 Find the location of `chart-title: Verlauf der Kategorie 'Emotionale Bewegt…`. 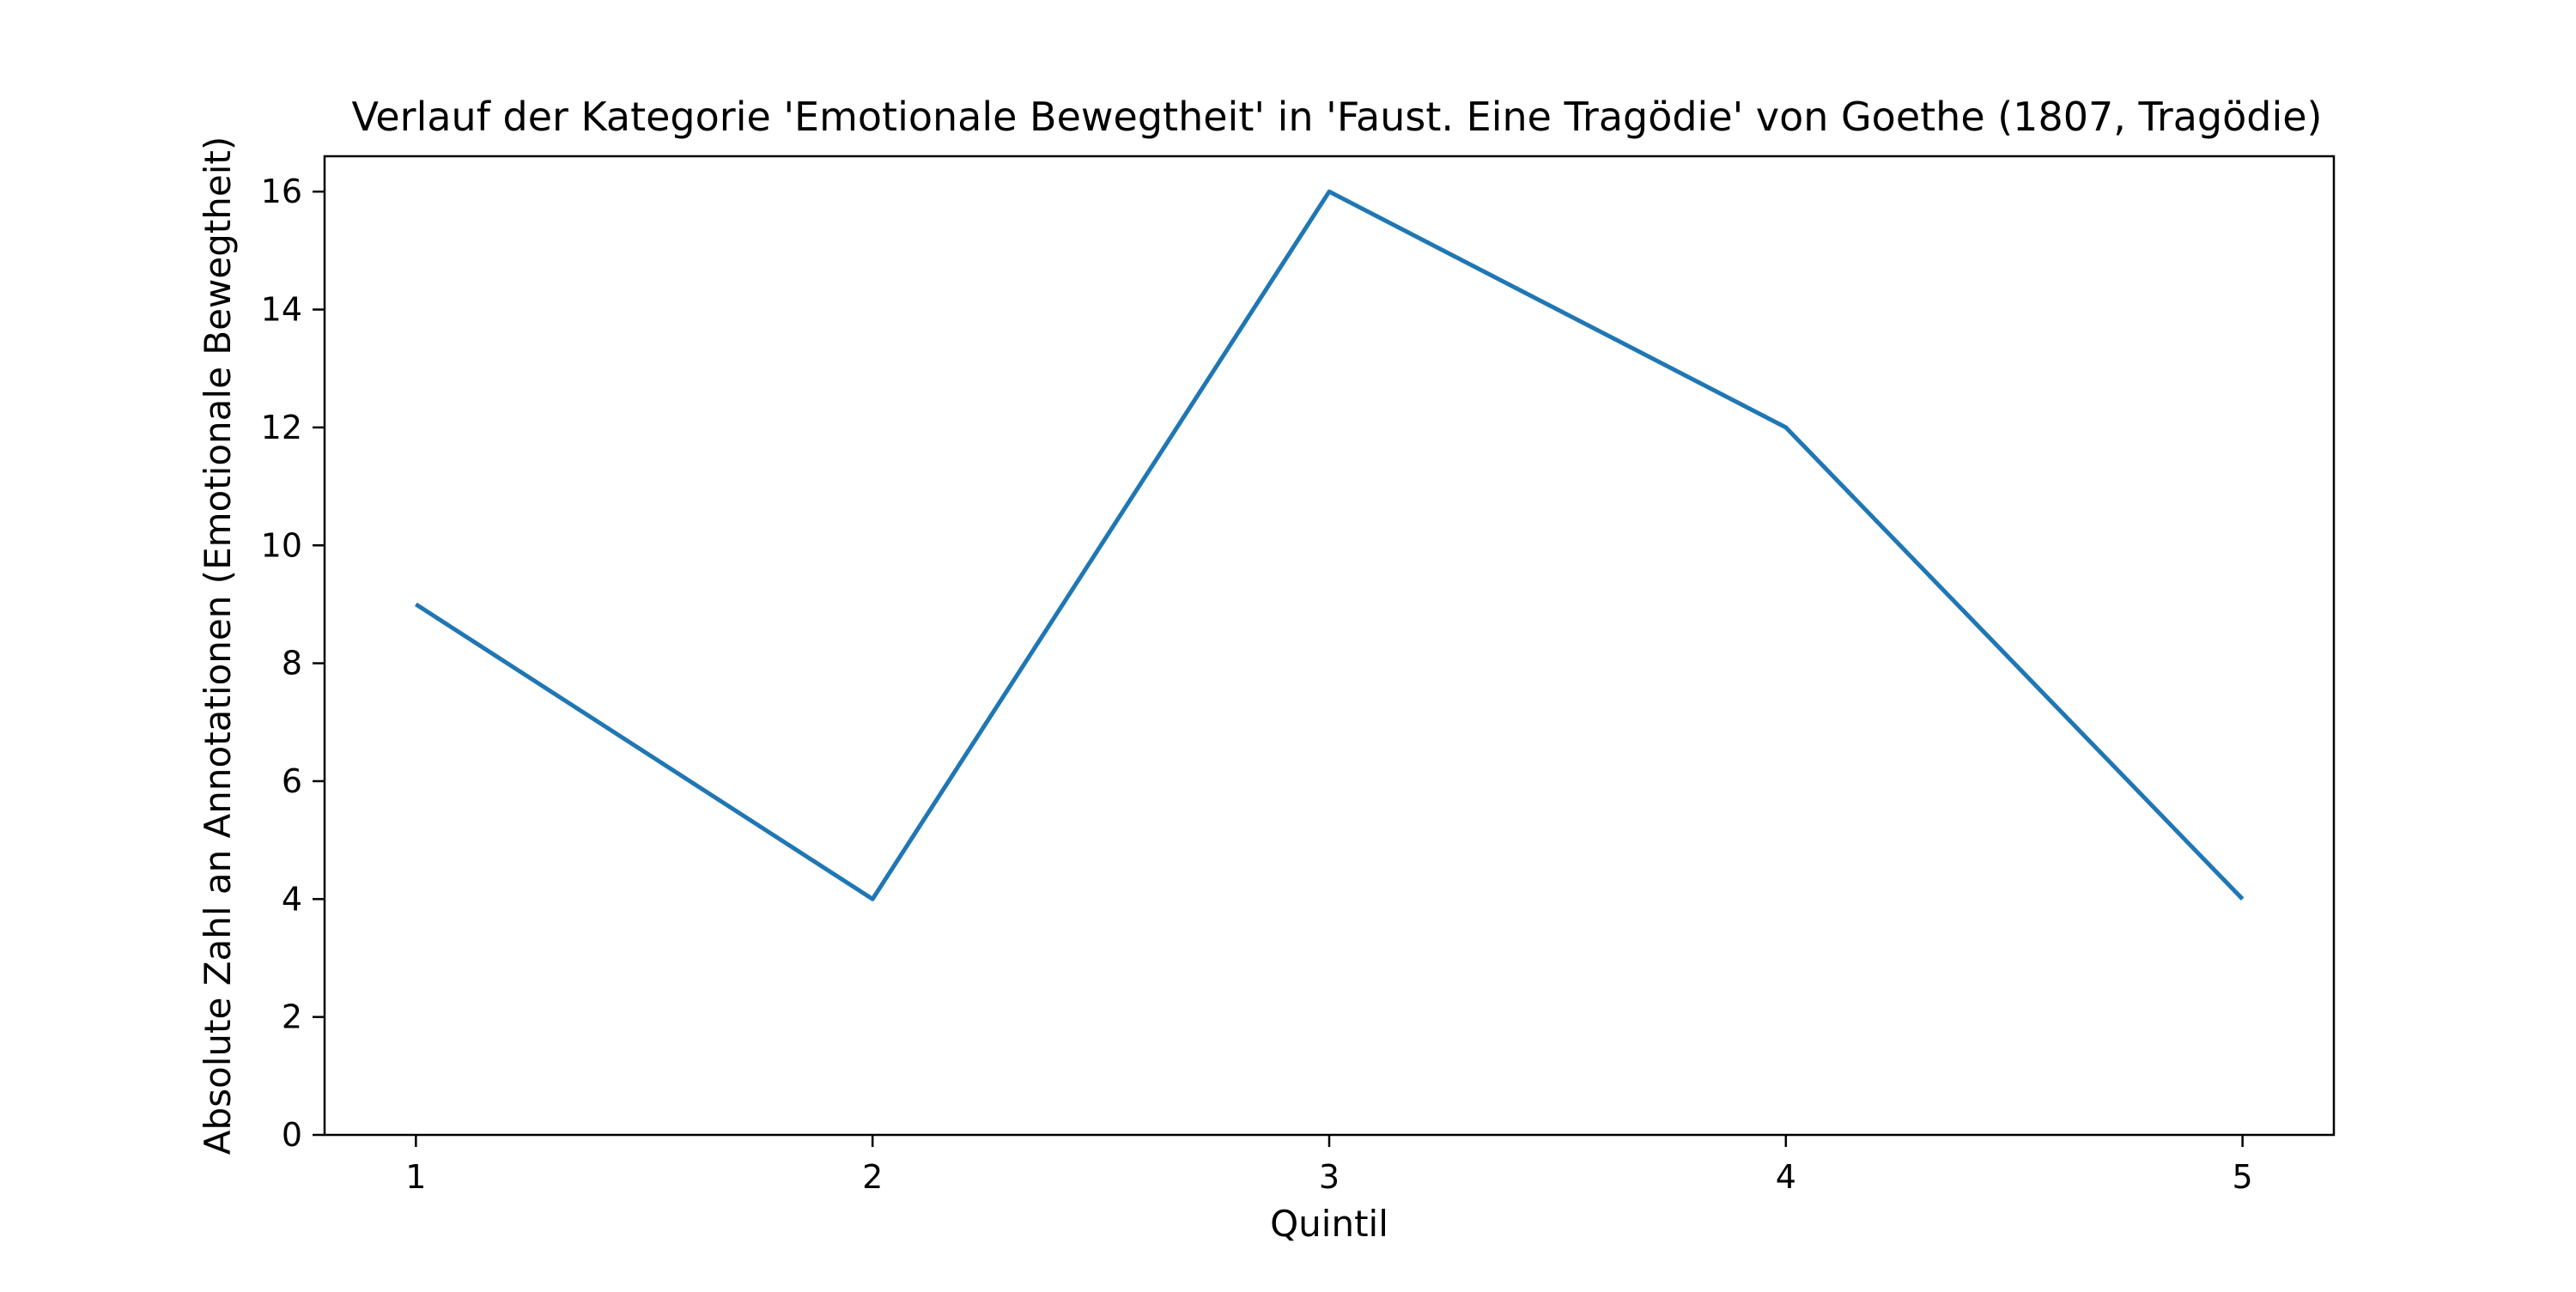

chart-title: Verlauf der Kategorie 'Emotionale Bewegt… is located at coordinates (1336, 117).